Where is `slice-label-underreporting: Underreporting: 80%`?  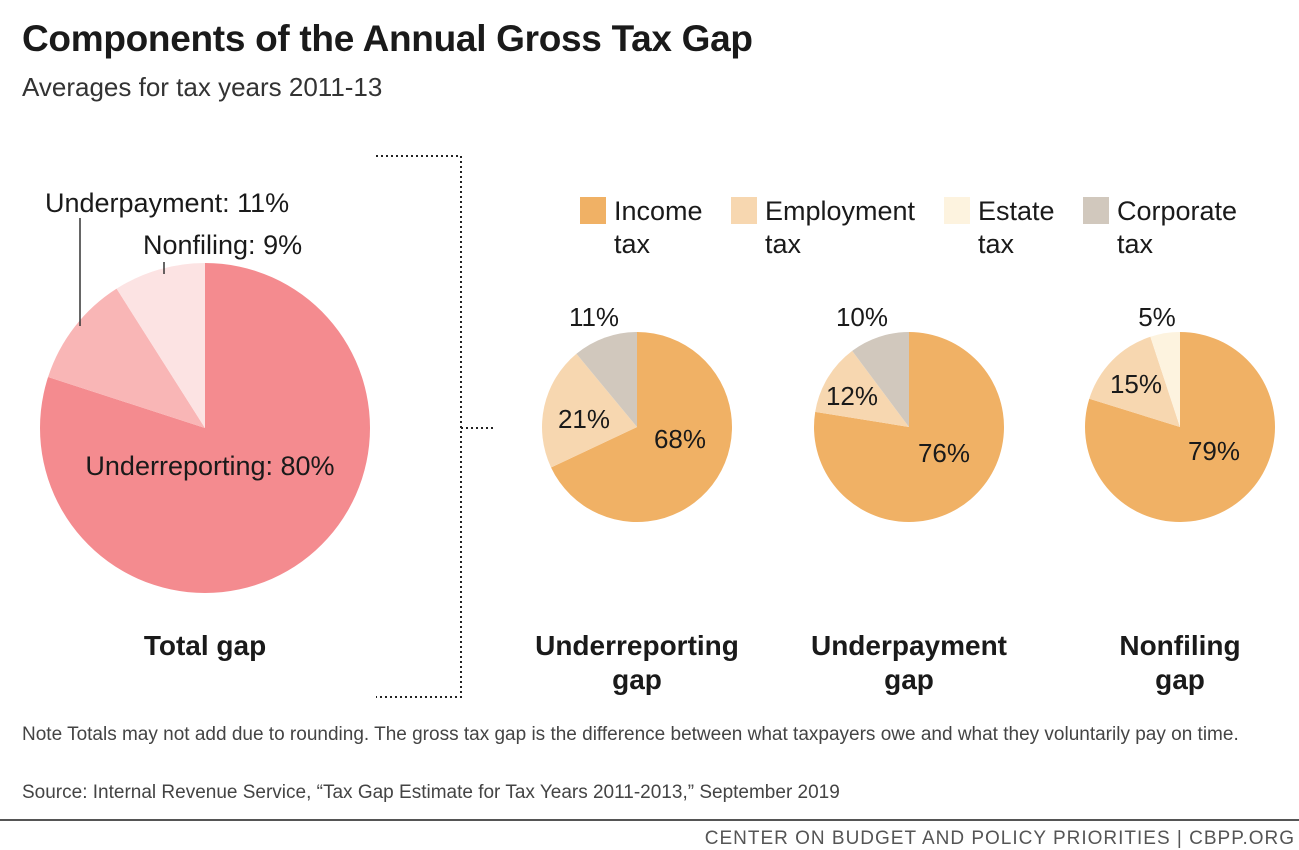 slice-label-underreporting: Underreporting: 80% is located at coordinates (209, 466).